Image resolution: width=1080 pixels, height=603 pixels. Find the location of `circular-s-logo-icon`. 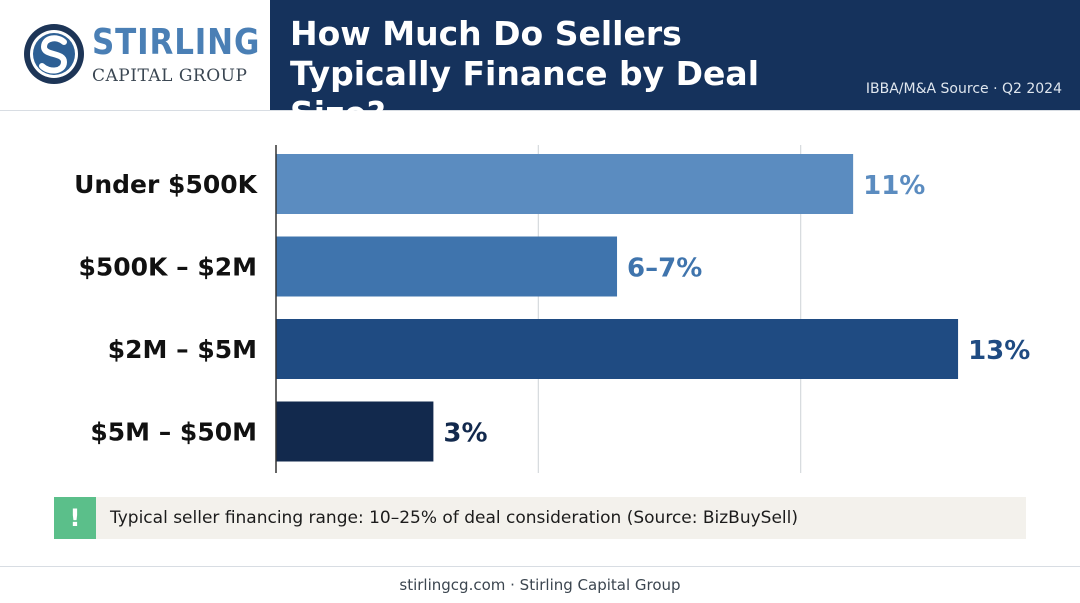

circular-s-logo-icon is located at coordinates (54, 54).